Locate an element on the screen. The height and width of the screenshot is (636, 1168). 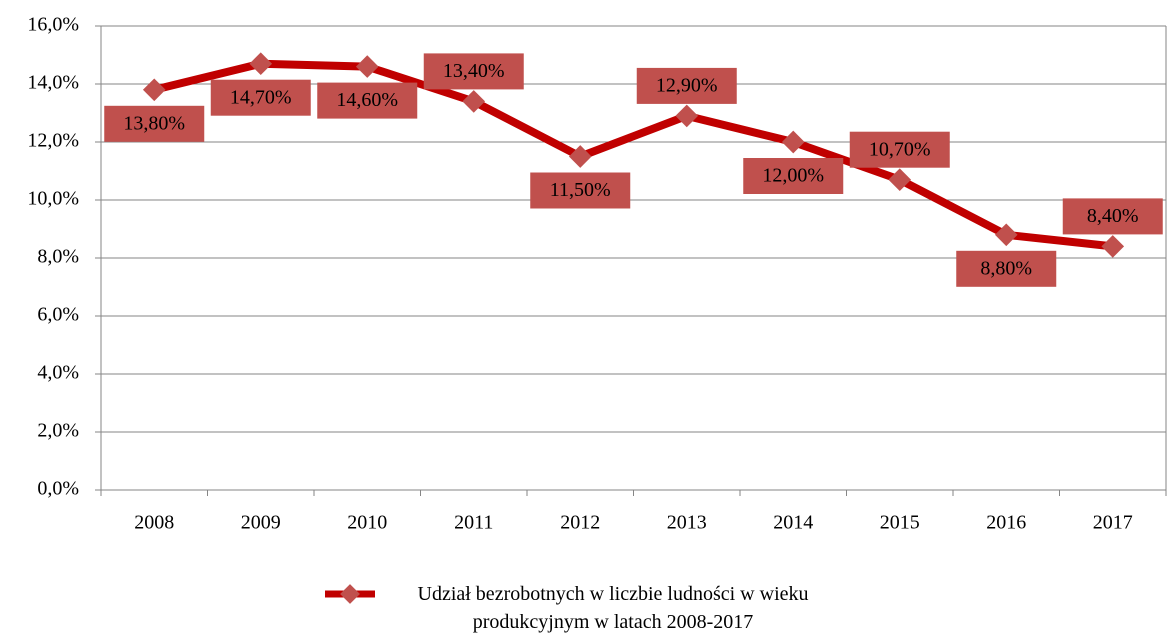
y-tick-label: 4,0% is located at coordinates (58, 373).